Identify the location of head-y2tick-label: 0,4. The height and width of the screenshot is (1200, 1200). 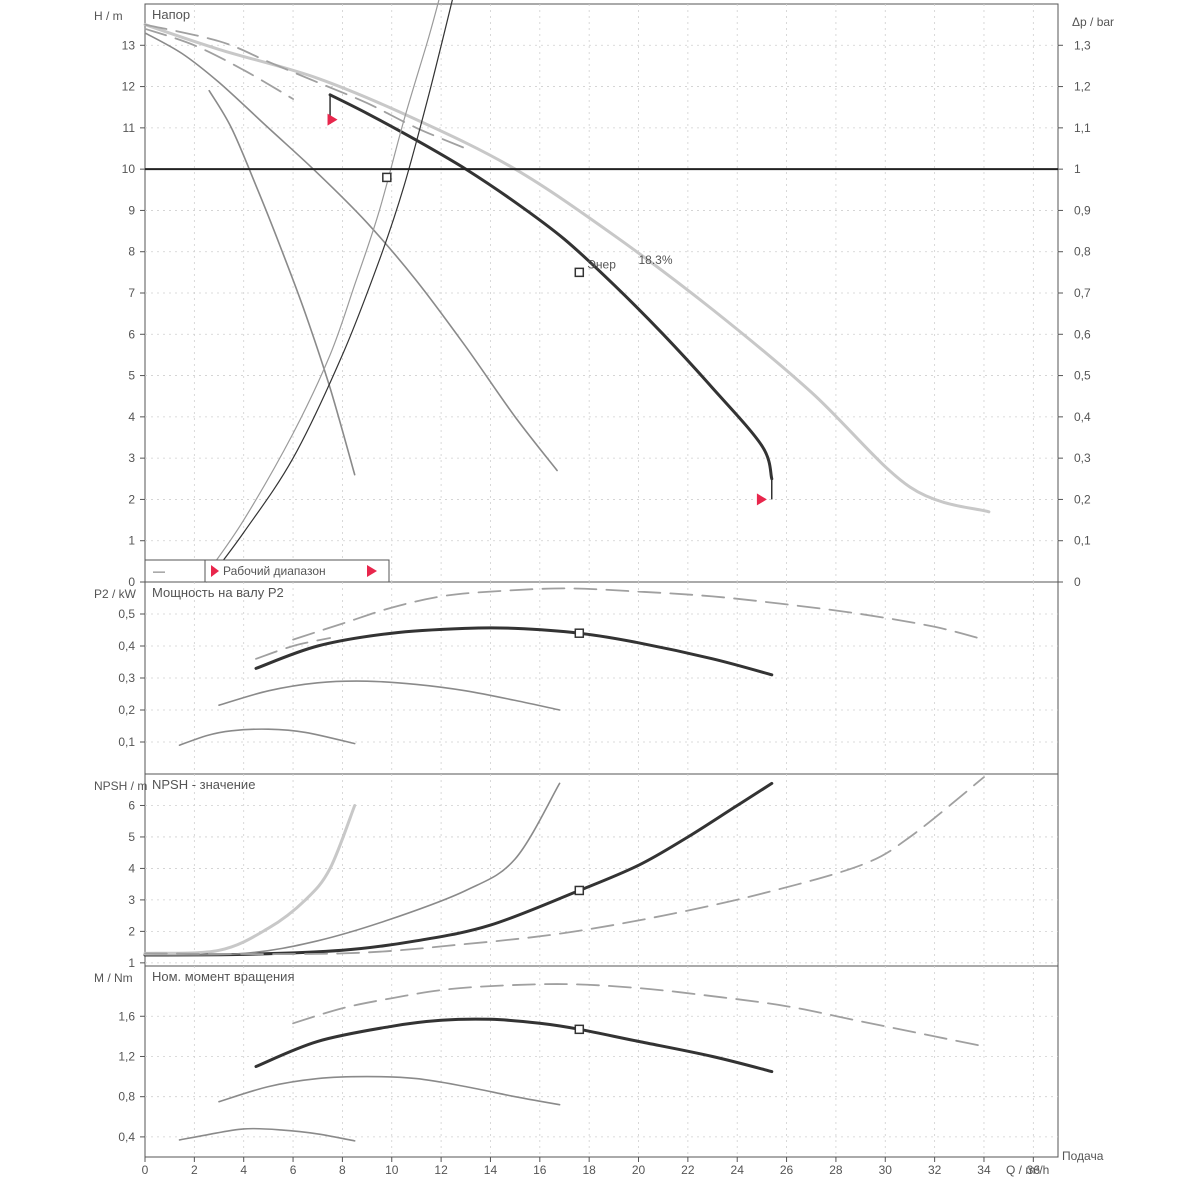
(1082, 417).